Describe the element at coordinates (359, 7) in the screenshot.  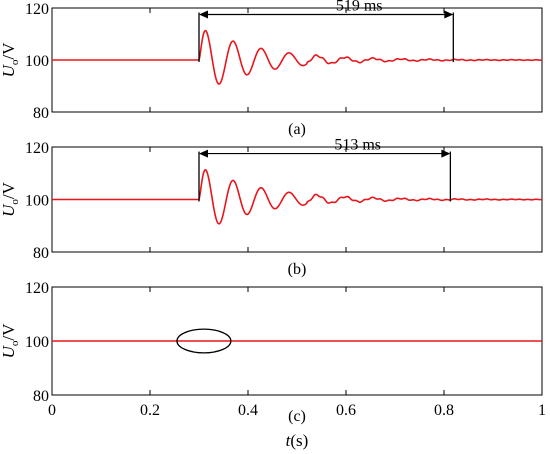
I see `annotation-label: 519 ms` at that location.